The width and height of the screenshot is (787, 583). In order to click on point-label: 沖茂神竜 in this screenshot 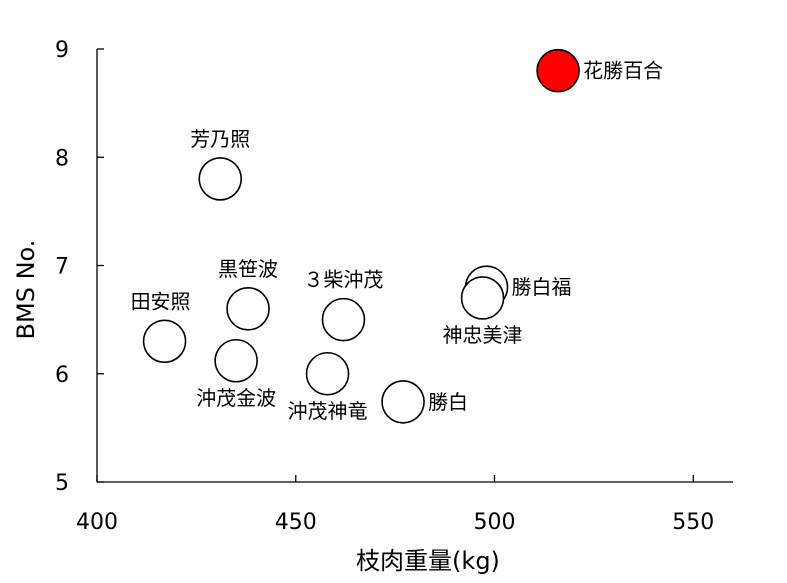, I will do `click(328, 411)`.